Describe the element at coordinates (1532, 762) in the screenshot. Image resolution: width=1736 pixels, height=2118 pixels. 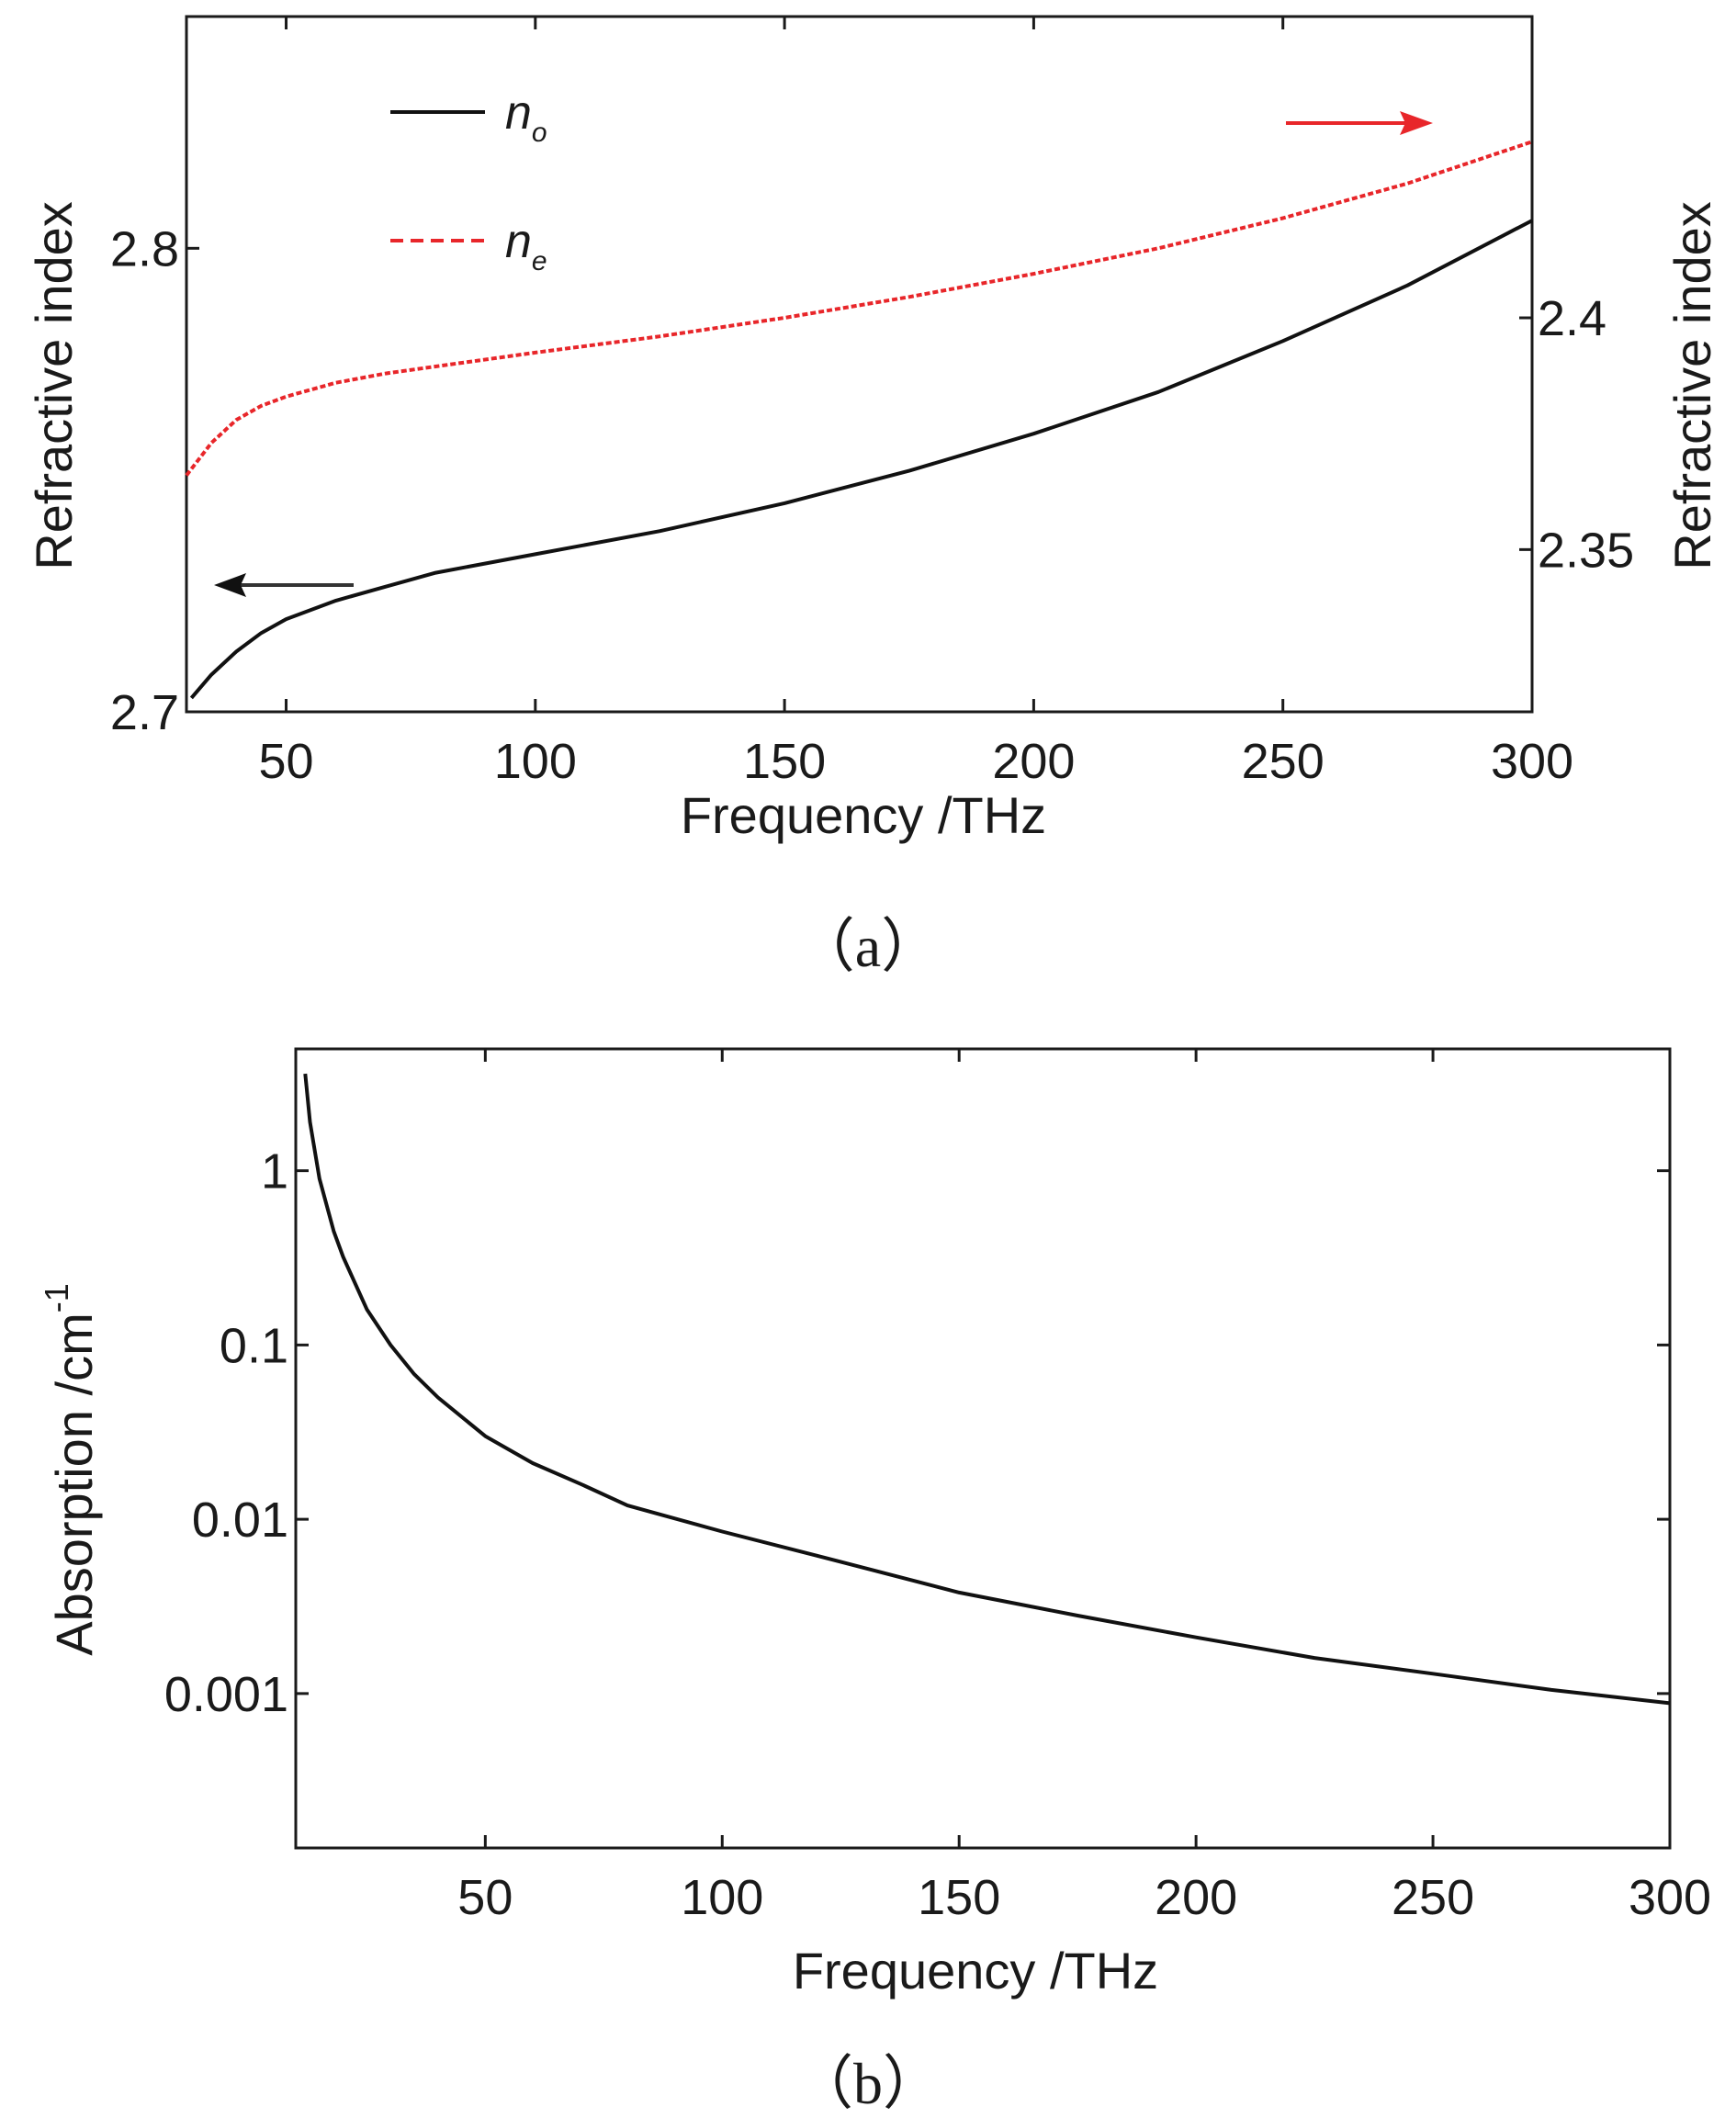
I see `a-x-tick-label: 300` at that location.